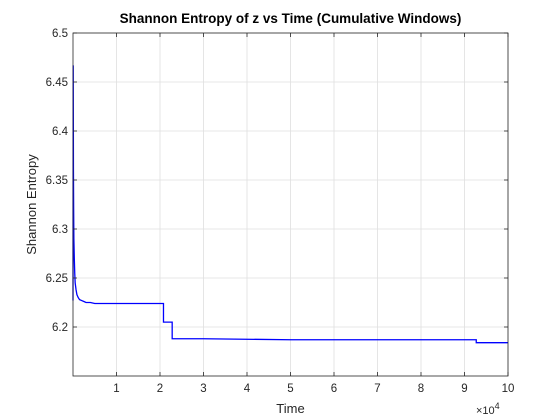 Image resolution: width=560 pixels, height=420 pixels. I want to click on x-tick-label: 6, so click(334, 389).